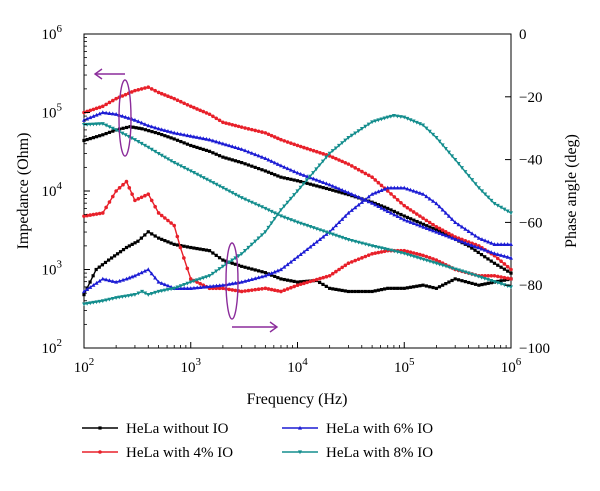 Image resolution: width=600 pixels, height=491 pixels. I want to click on legend-label: HeLa with 4% IO, so click(179, 453).